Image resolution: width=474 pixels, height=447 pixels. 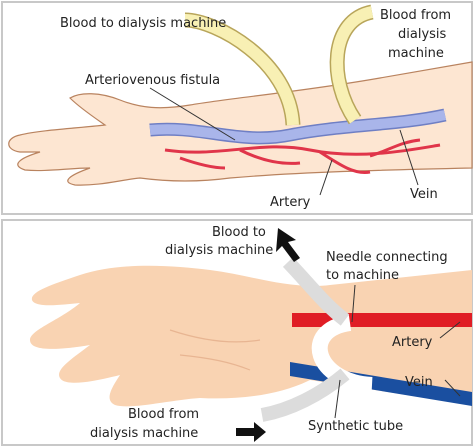 I want to click on label: Blood to dialysis machine, so click(x=143, y=23).